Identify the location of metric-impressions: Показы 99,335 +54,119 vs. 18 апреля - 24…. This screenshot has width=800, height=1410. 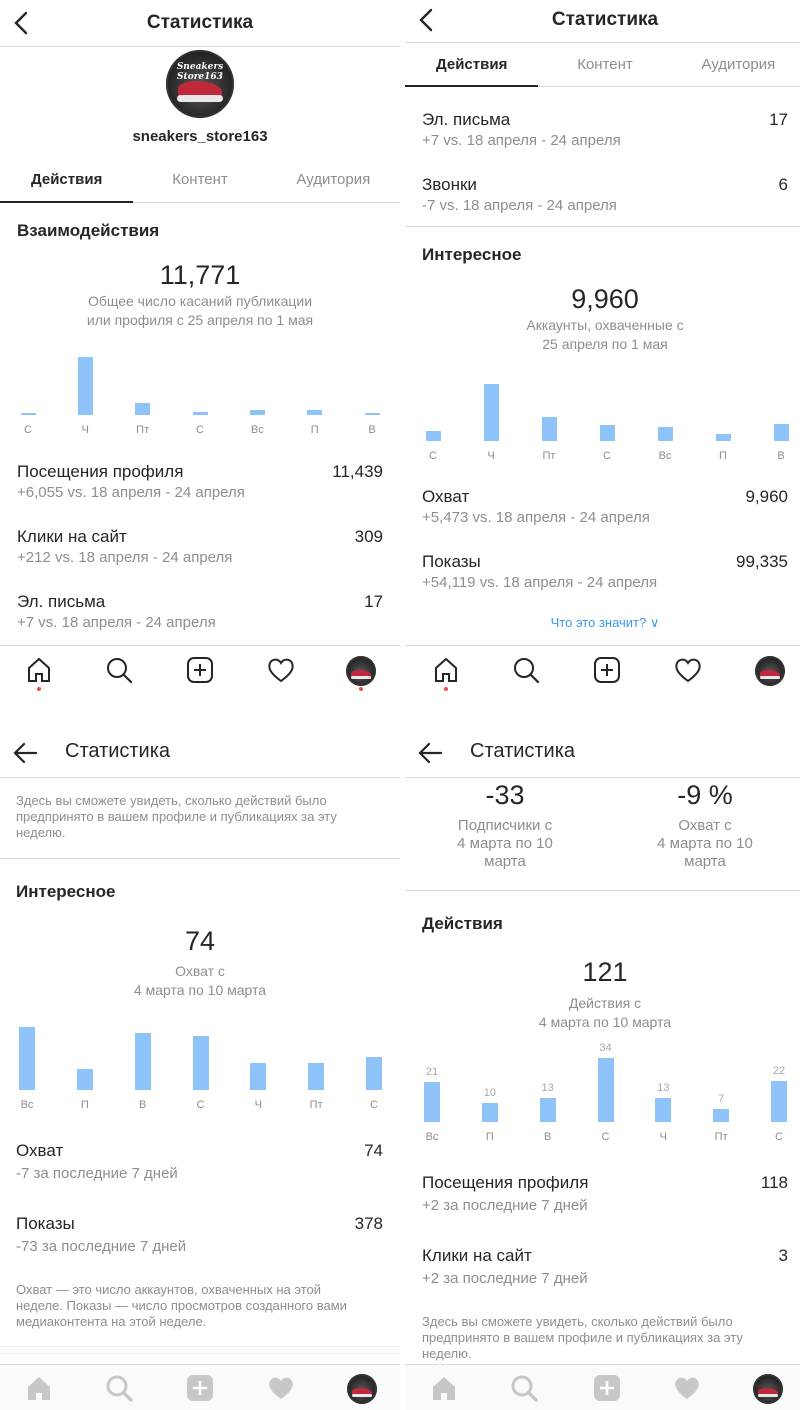
(605, 574).